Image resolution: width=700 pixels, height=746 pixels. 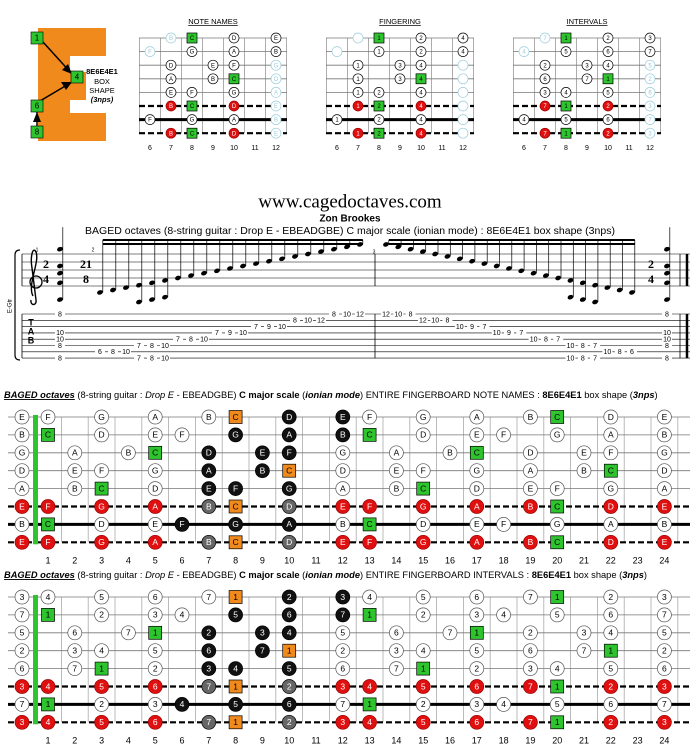 I want to click on tab-number: 10, so click(x=435, y=321).